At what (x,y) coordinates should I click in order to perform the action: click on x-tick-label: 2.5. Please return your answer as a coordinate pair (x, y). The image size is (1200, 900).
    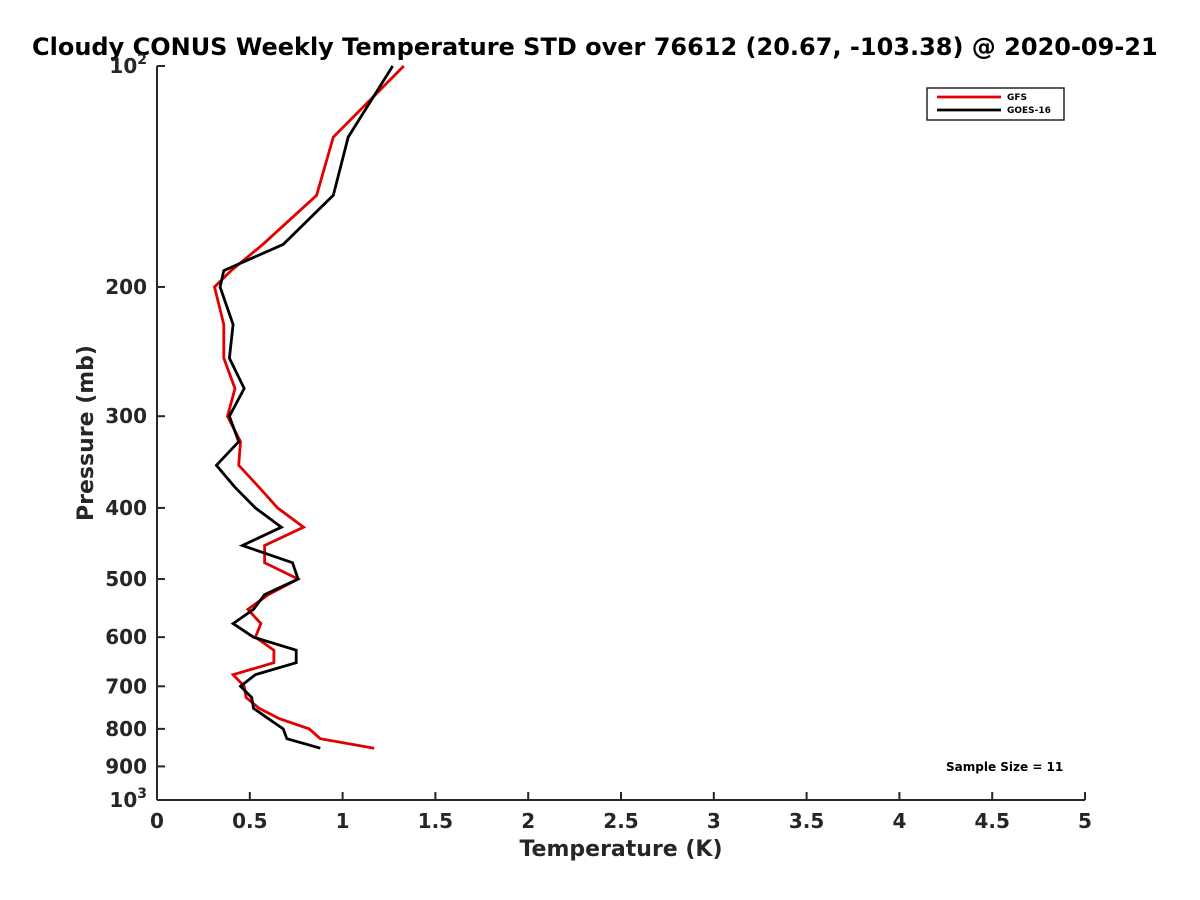
    Looking at the image, I should click on (620, 821).